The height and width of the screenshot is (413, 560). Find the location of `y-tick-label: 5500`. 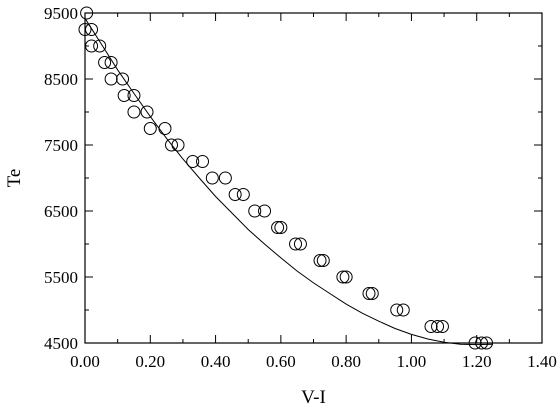

y-tick-label: 5500 is located at coordinates (61, 277).